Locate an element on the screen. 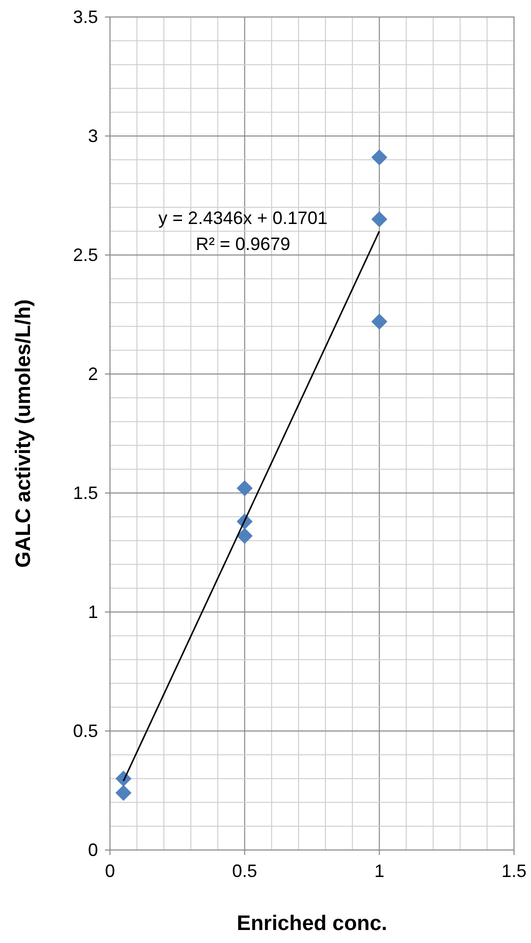 The height and width of the screenshot is (943, 531). y-tick-label: 3.5 is located at coordinates (85, 17).